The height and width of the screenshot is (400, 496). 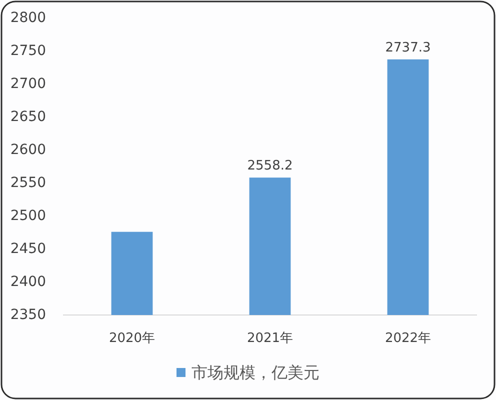 I want to click on y-tick-label: 2750, so click(x=28, y=51).